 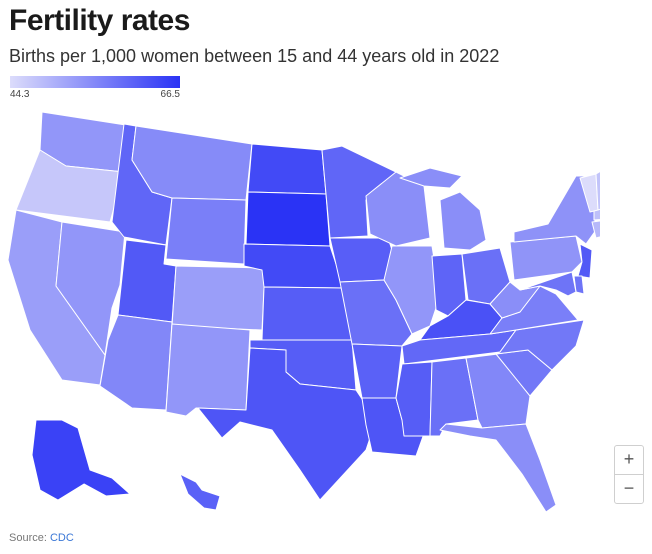 What do you see at coordinates (200, 492) in the screenshot?
I see `state-HI` at bounding box center [200, 492].